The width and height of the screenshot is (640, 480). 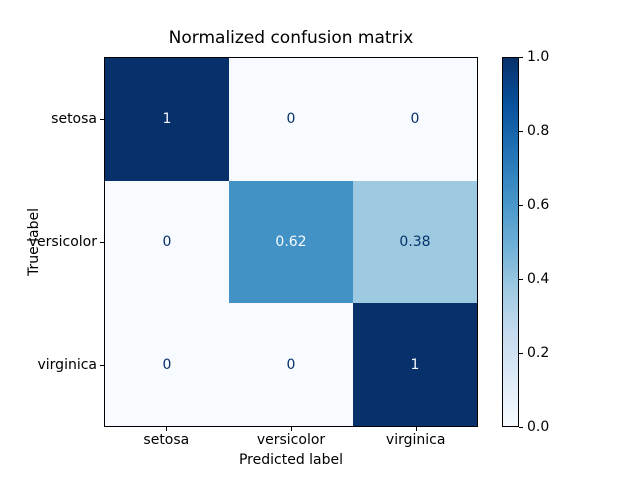 I want to click on x-axis-label: Predicted label, so click(x=291, y=460).